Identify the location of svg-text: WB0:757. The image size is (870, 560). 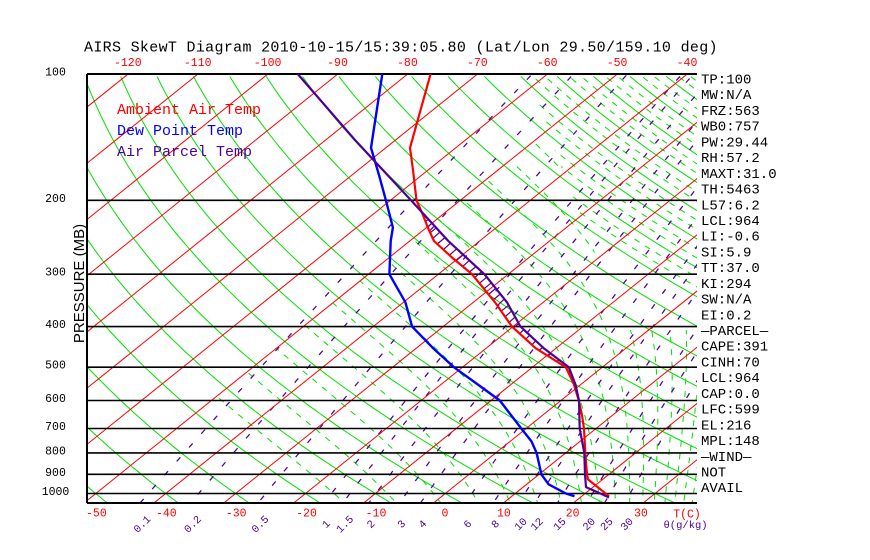
(730, 128).